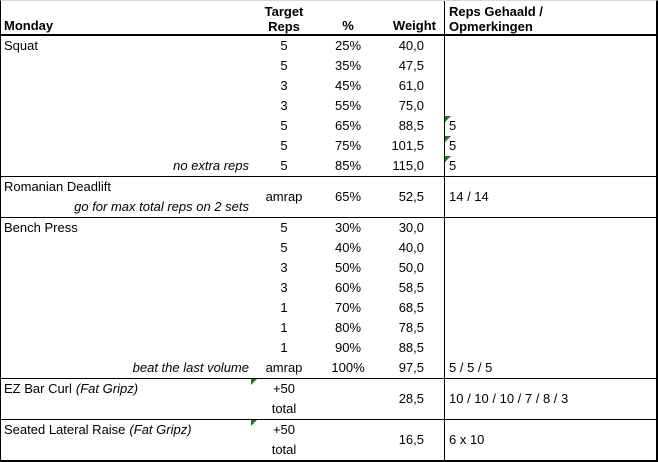 This screenshot has width=658, height=462. Describe the element at coordinates (348, 347) in the screenshot. I see `percent-cell: 90%` at that location.